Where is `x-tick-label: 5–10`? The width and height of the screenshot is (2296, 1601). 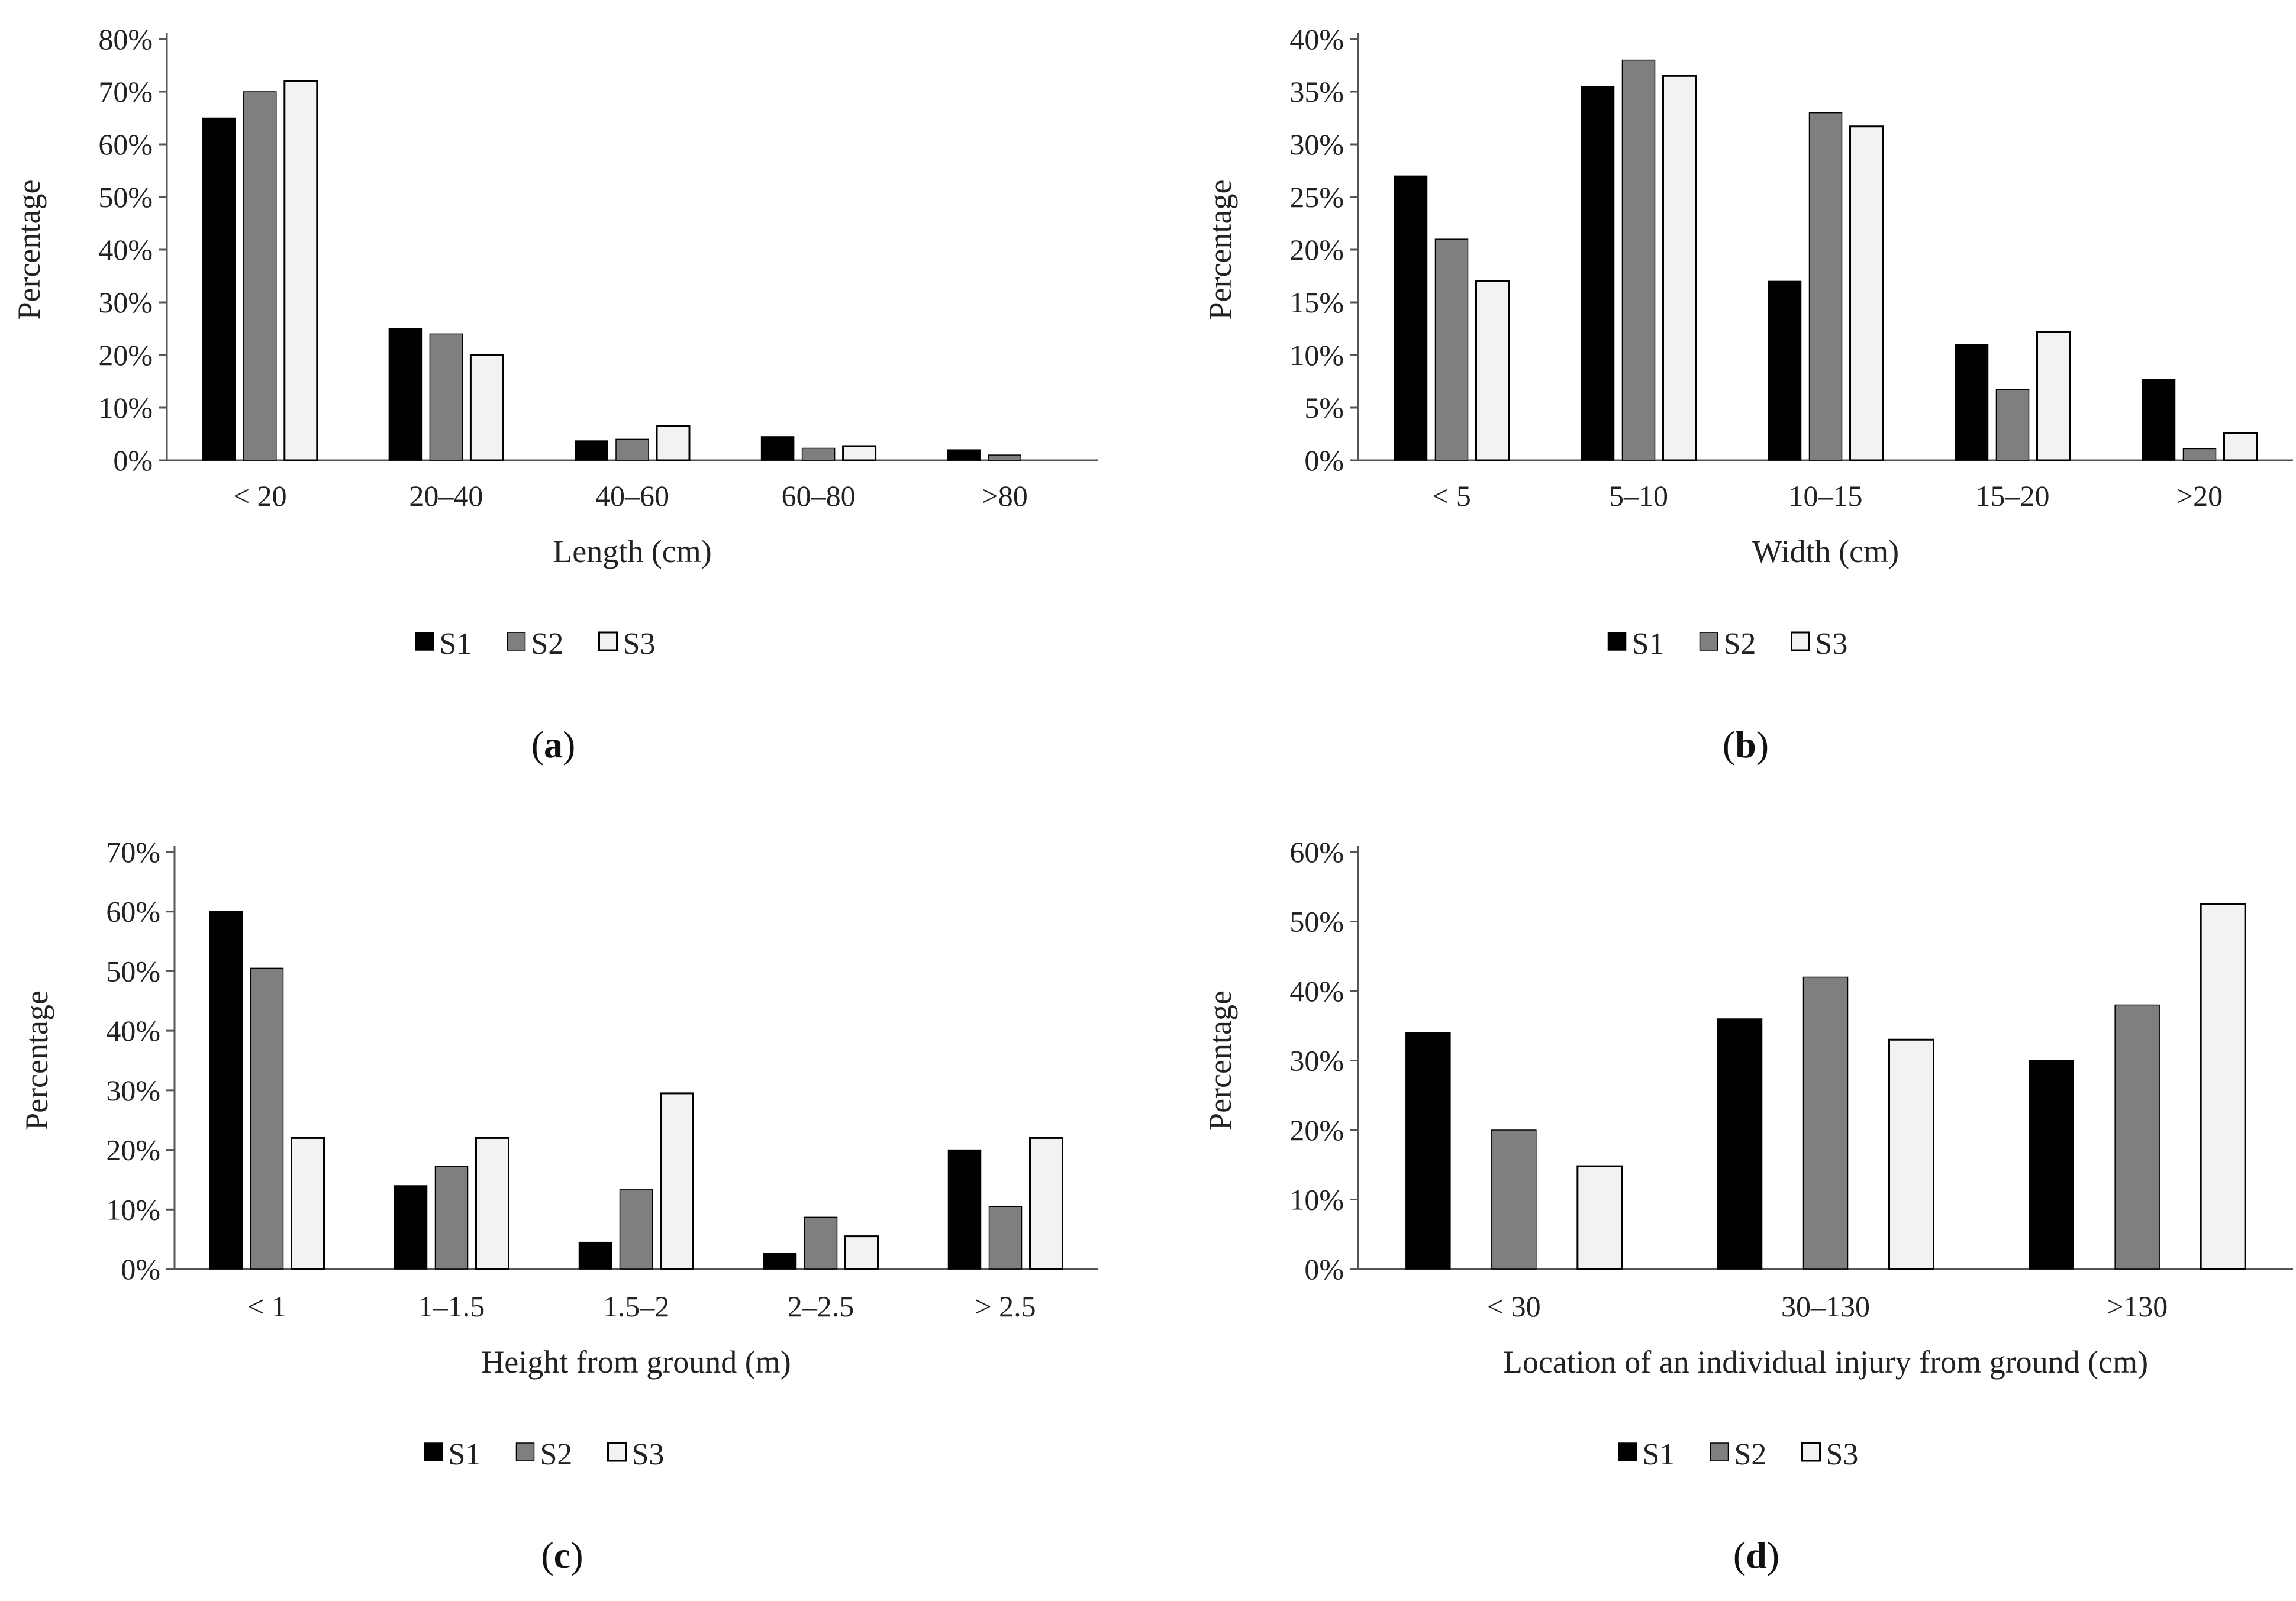
x-tick-label: 5–10 is located at coordinates (1639, 496).